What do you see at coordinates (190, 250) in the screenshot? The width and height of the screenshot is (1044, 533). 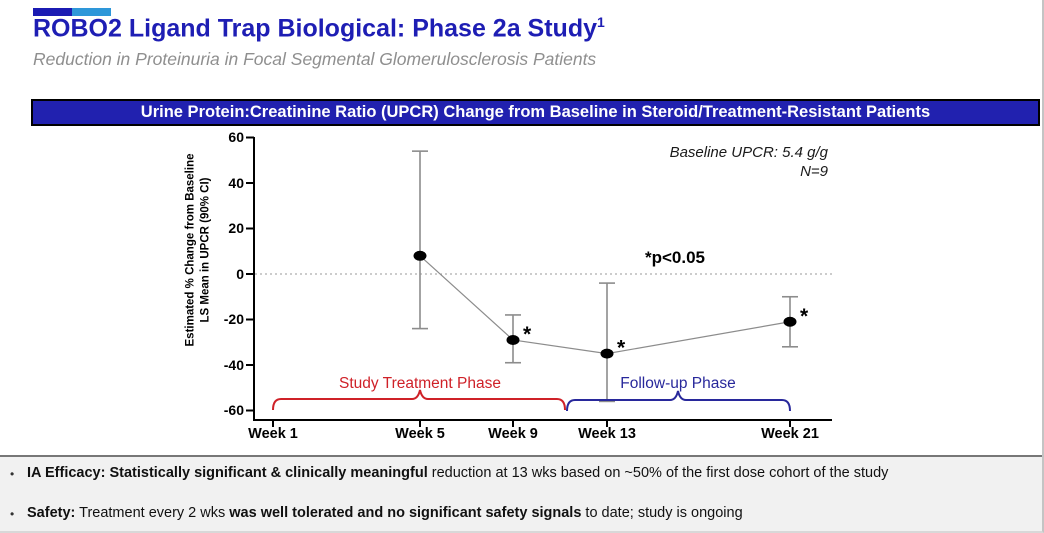 I see `y-axis-label-line1: Estimated % Change from Baseline` at bounding box center [190, 250].